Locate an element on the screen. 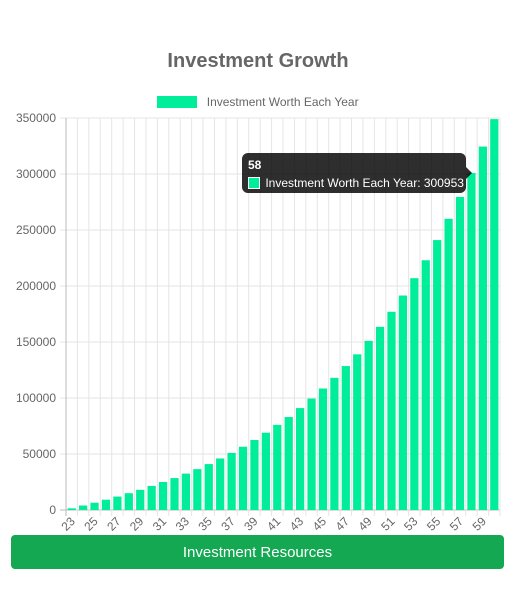  x-tick-label: 55 is located at coordinates (434, 524).